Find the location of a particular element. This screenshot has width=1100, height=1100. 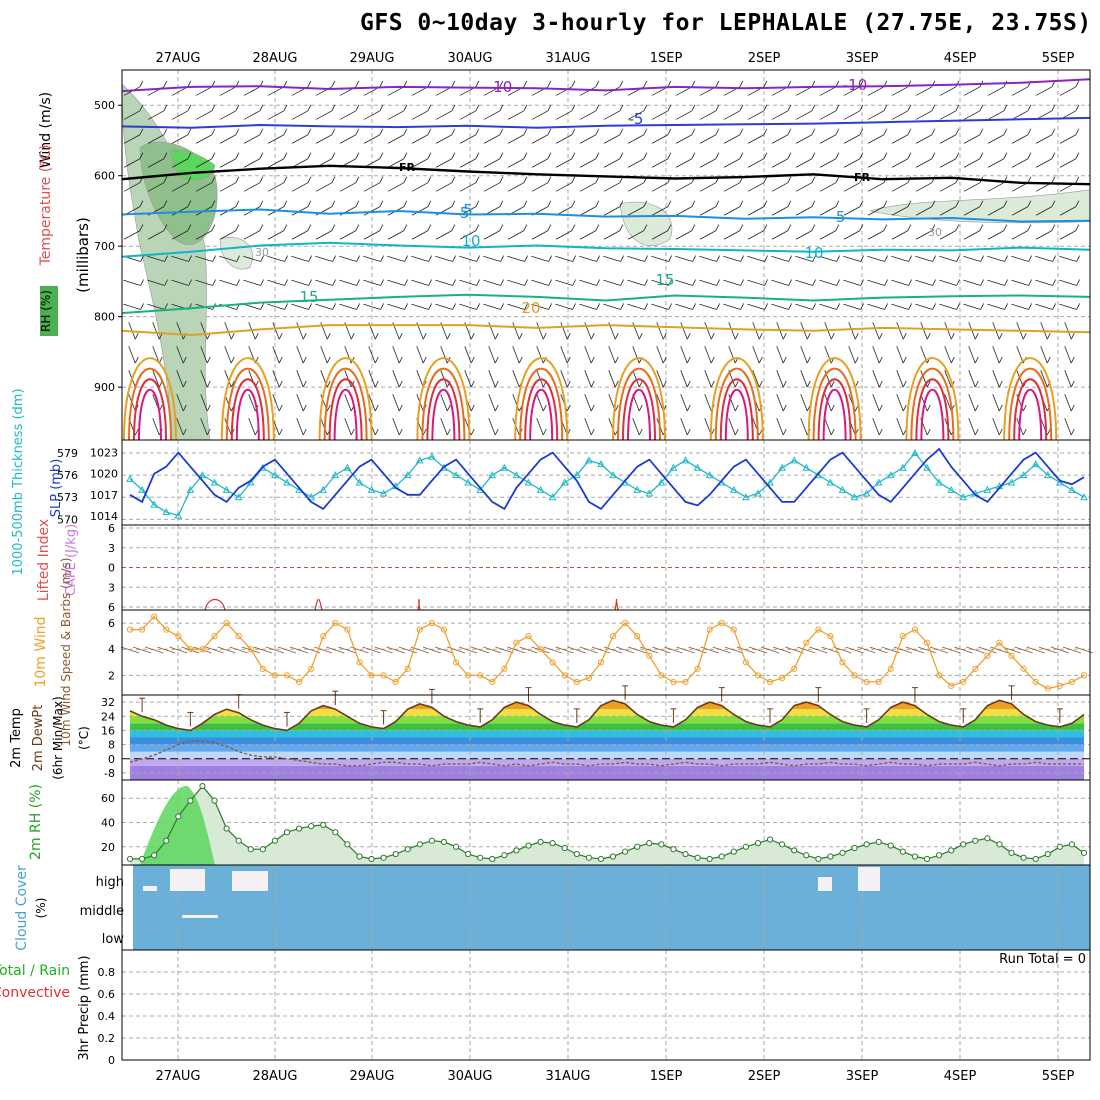

precip-tick-label: 0.6 is located at coordinates (107, 994).